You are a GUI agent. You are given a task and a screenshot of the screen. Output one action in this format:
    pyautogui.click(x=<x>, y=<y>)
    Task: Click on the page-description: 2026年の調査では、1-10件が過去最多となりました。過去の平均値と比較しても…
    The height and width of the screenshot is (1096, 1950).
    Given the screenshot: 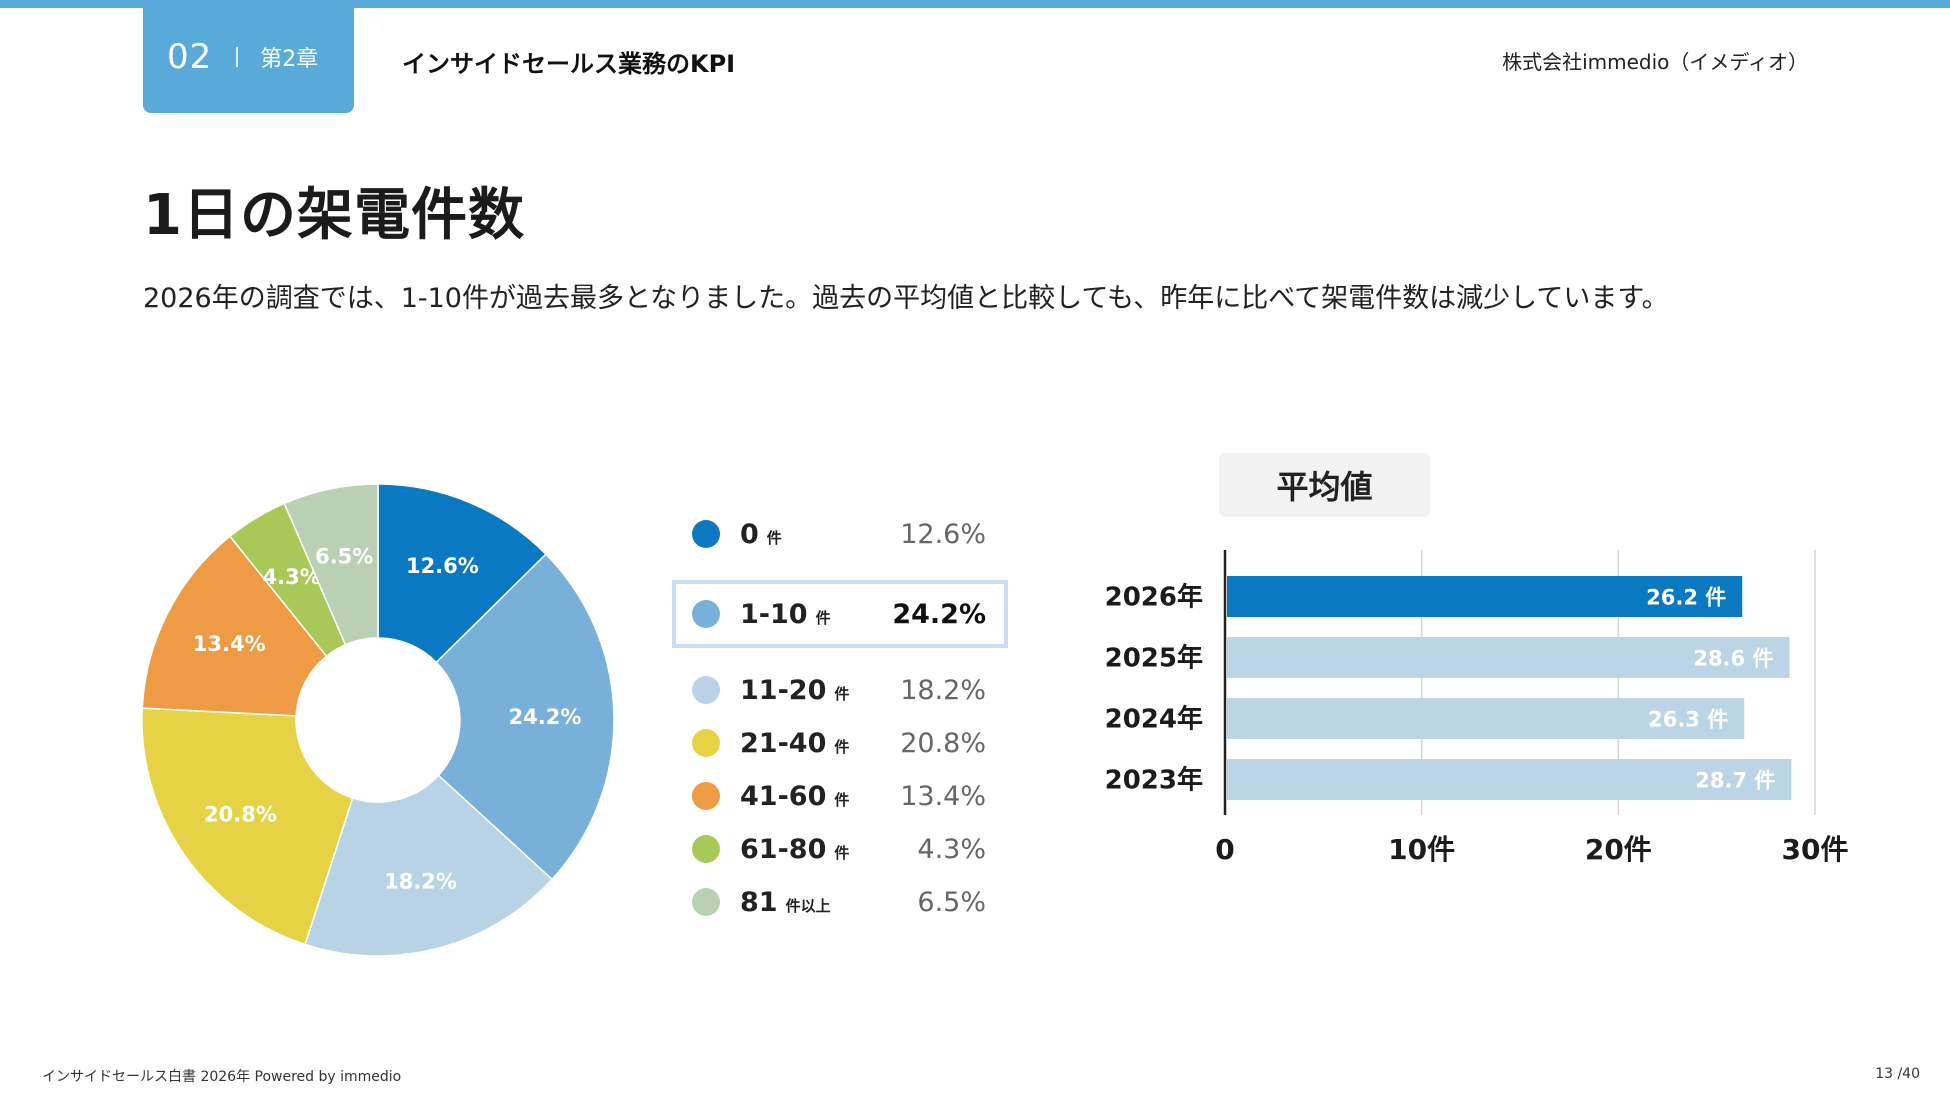 What is the action you would take?
    pyautogui.click(x=906, y=298)
    